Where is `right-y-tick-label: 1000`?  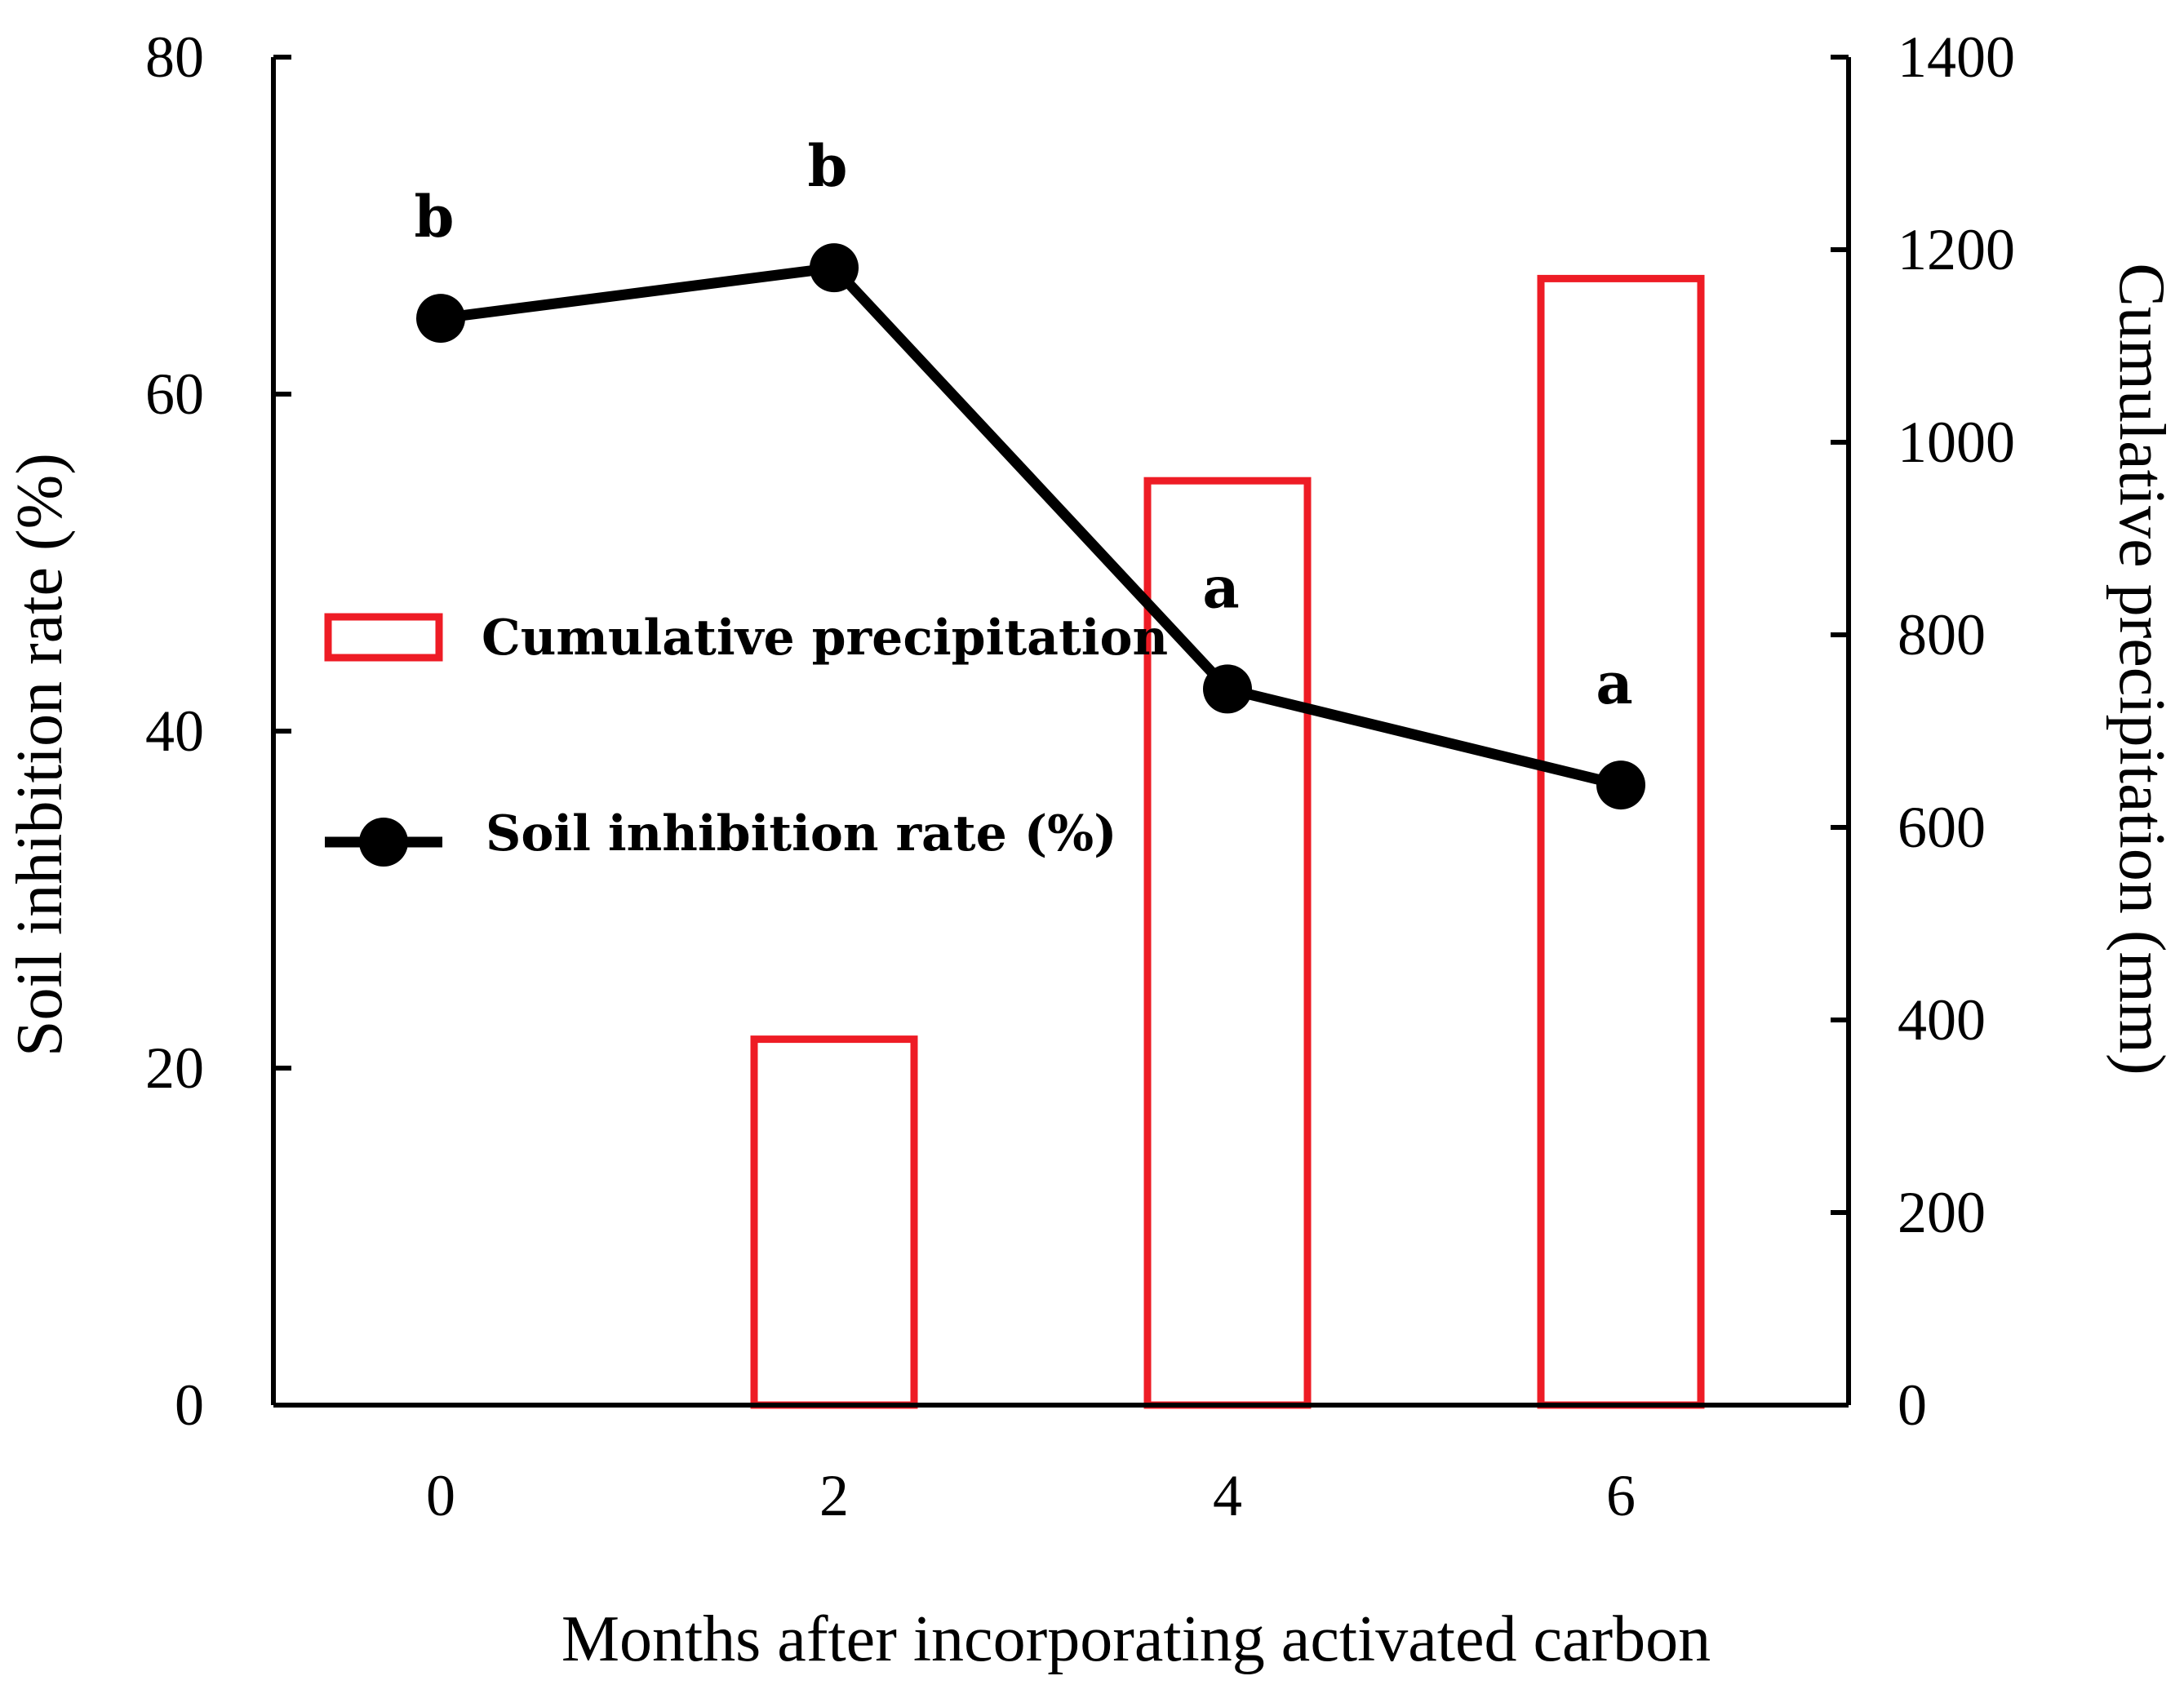 right-y-tick-label: 1000 is located at coordinates (1956, 442).